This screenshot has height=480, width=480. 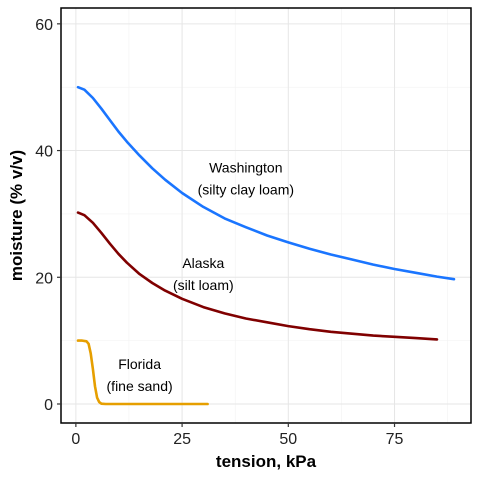 I want to click on series-line-florida, so click(x=142, y=372).